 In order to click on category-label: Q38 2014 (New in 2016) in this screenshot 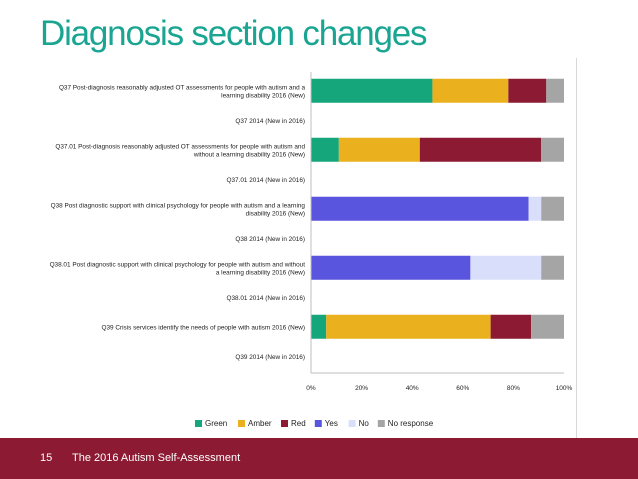, I will do `click(270, 239)`.